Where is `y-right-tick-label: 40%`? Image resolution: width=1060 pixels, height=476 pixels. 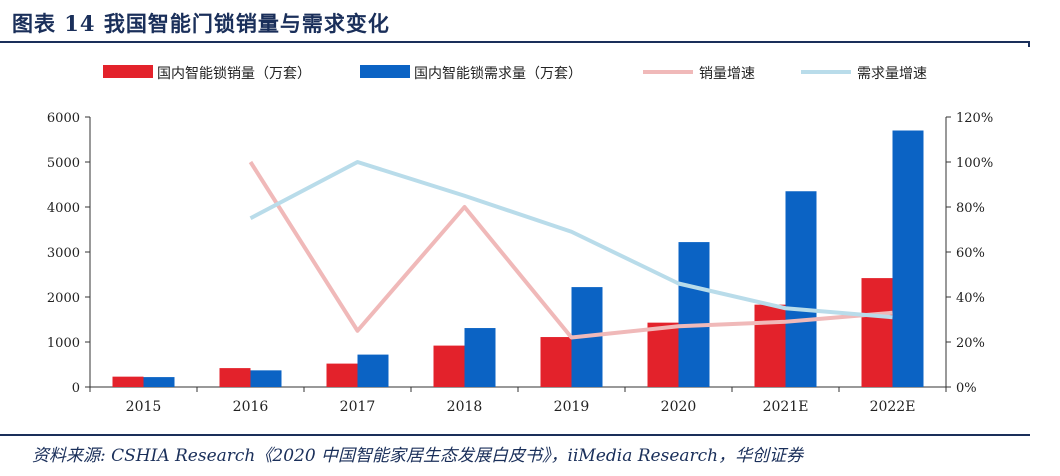
y-right-tick-label: 40% is located at coordinates (970, 298).